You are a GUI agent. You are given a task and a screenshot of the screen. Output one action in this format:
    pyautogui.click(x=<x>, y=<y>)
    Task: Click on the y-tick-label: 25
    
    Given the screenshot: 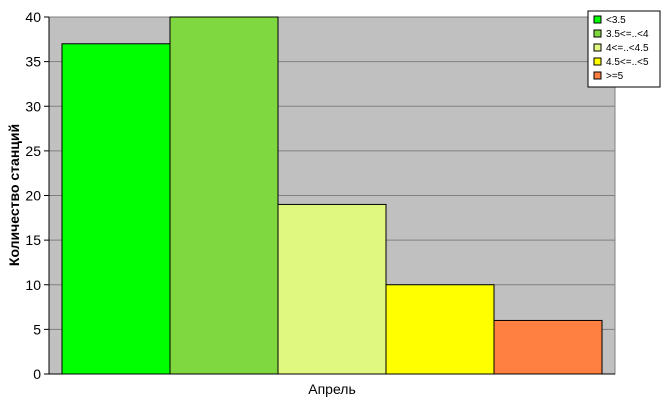 What is the action you would take?
    pyautogui.click(x=33, y=151)
    